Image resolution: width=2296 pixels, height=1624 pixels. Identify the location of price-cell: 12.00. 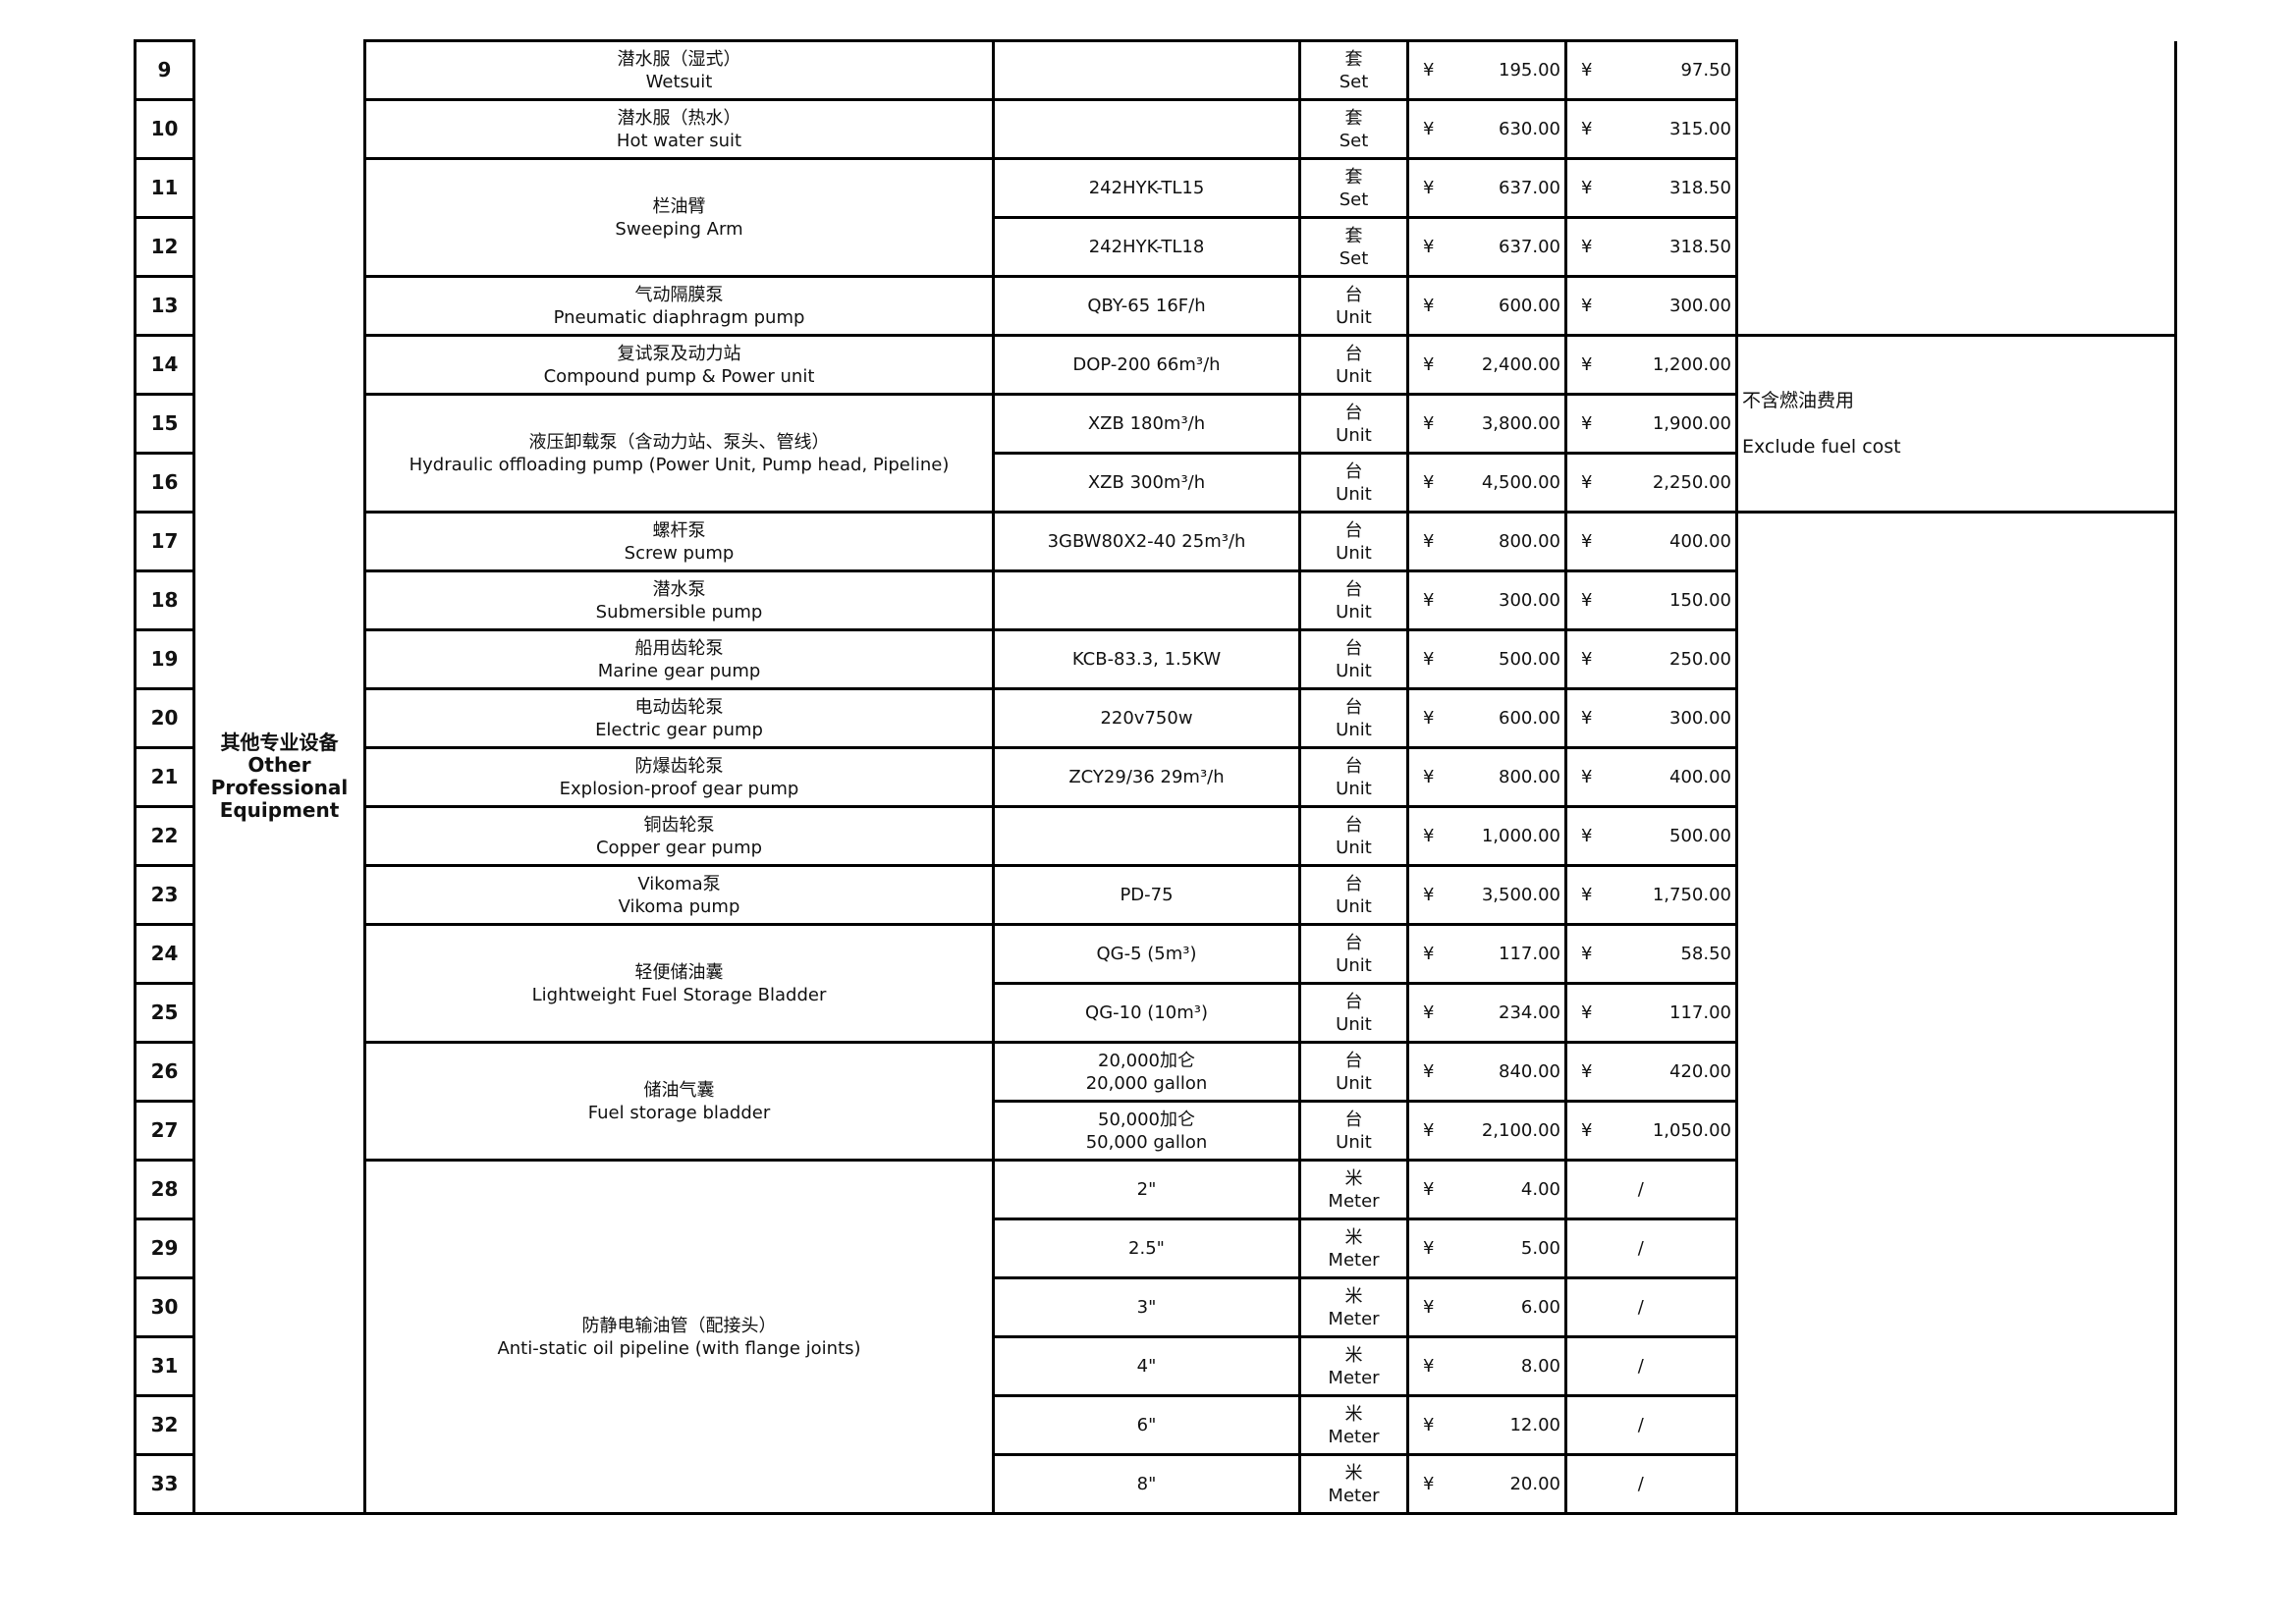
(1511, 1425).